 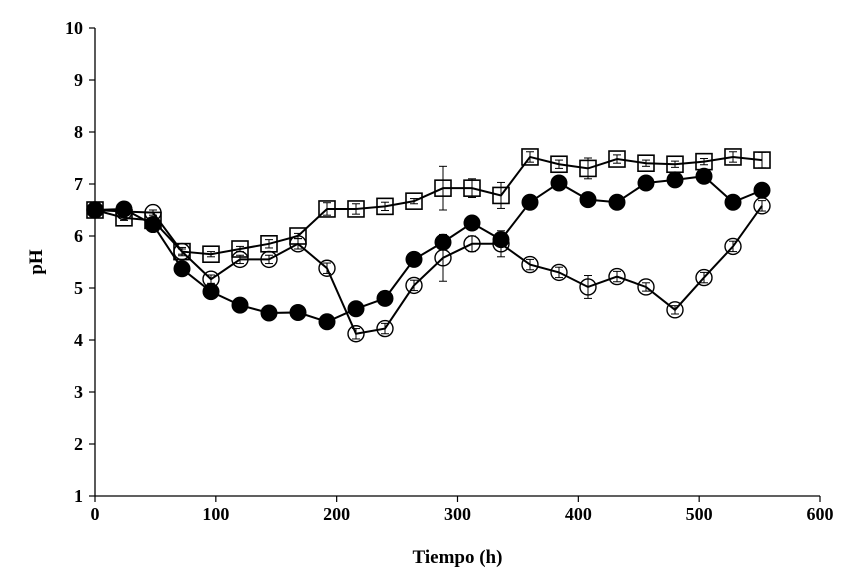 I want to click on y-tick-label: 8, so click(x=78, y=132).